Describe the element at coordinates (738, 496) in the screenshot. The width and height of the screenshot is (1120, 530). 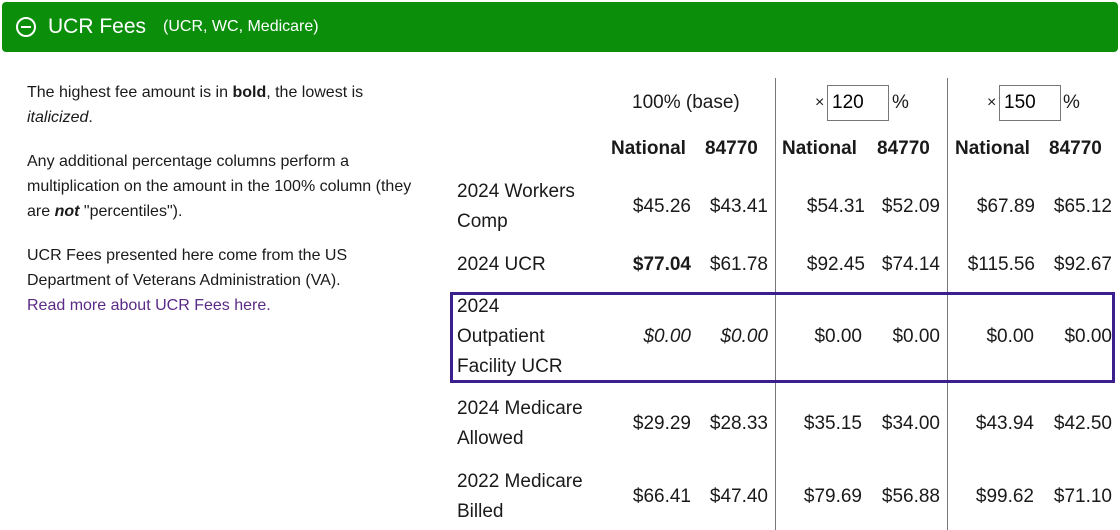
I see `fee-value: $47.40` at that location.